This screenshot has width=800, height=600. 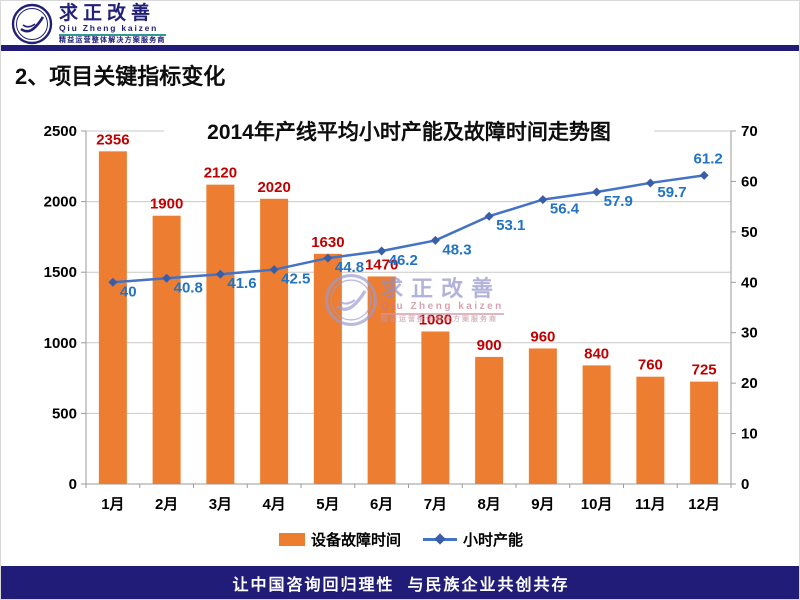 I want to click on bar-value-label: 2120, so click(x=220, y=173).